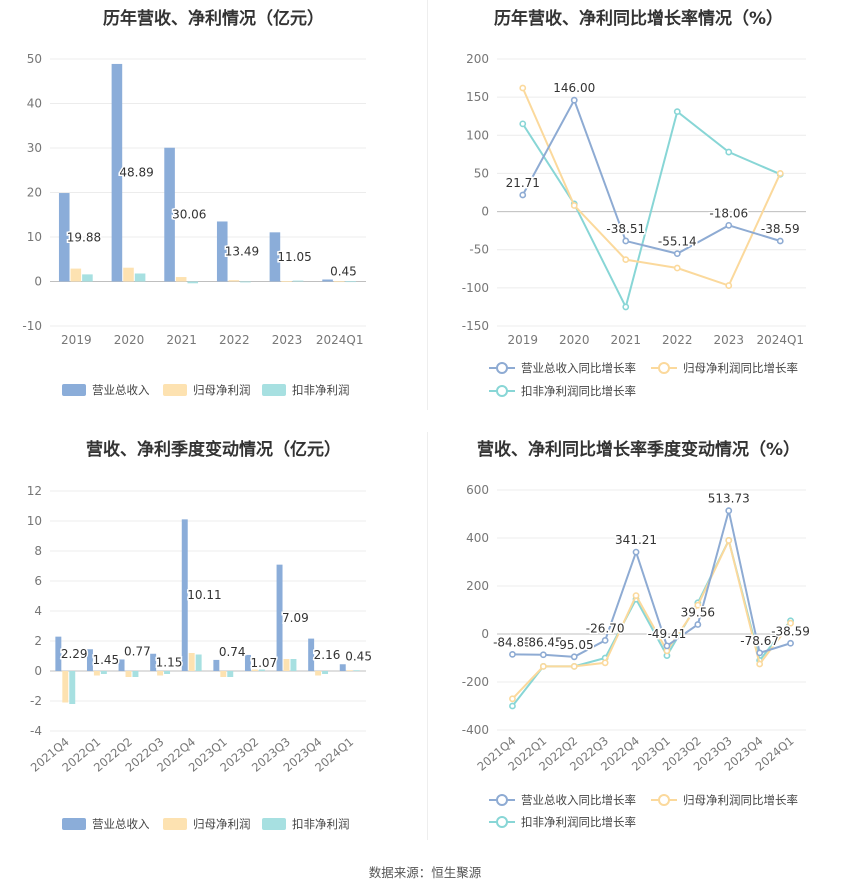 This screenshot has height=891, width=850. I want to click on y-tick-label: 2, so click(38, 641).